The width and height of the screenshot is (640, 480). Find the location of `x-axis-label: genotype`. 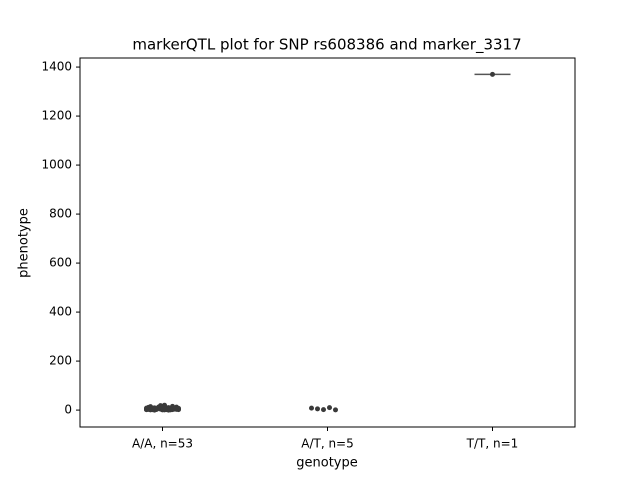

x-axis-label: genotype is located at coordinates (326, 463).